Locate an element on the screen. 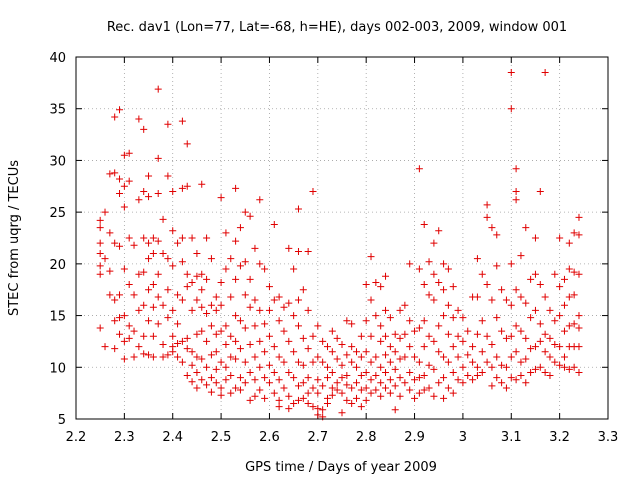  x-tick-label: 2.5 is located at coordinates (221, 437).